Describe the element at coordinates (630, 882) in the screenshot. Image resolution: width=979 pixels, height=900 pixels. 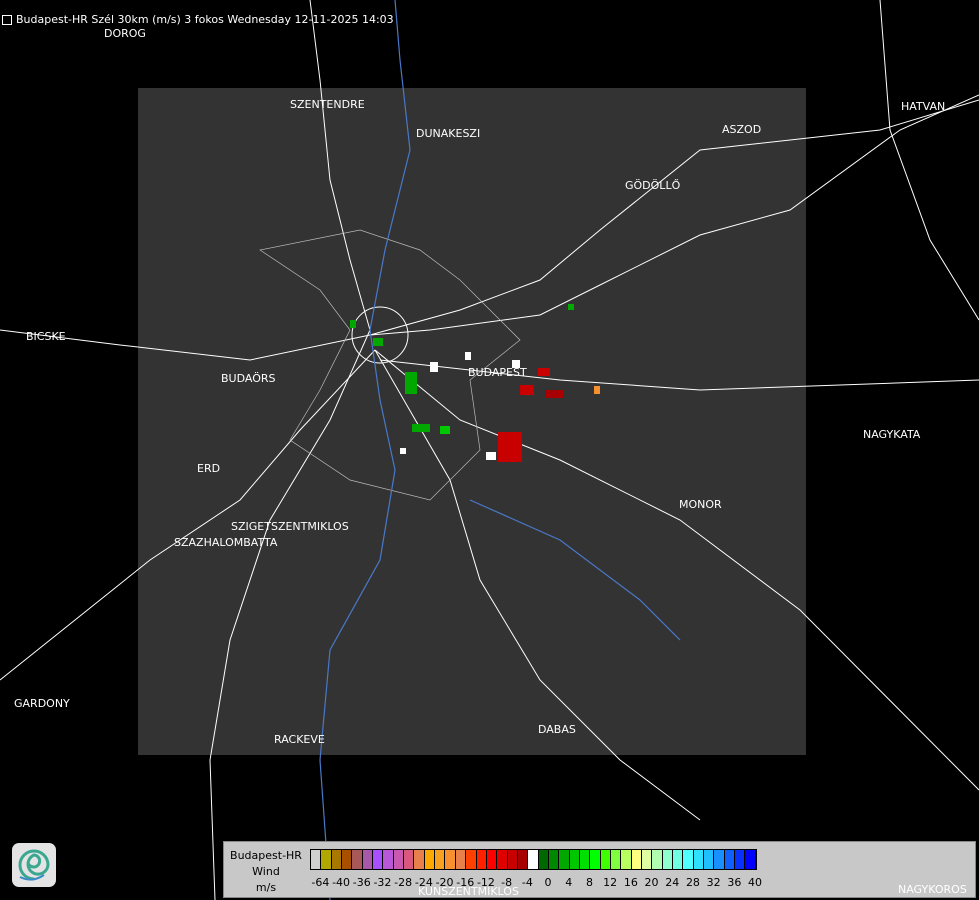
I see `legend-tick-label: 16` at that location.